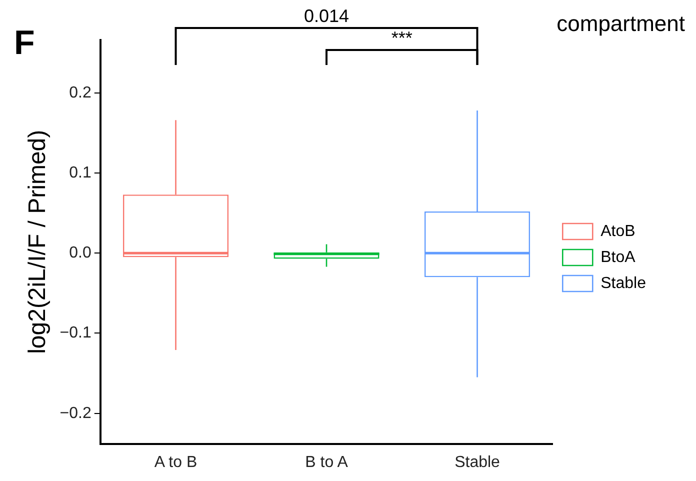 The height and width of the screenshot is (481, 696). What do you see at coordinates (618, 257) in the screenshot?
I see `legend-label: BtoA` at bounding box center [618, 257].